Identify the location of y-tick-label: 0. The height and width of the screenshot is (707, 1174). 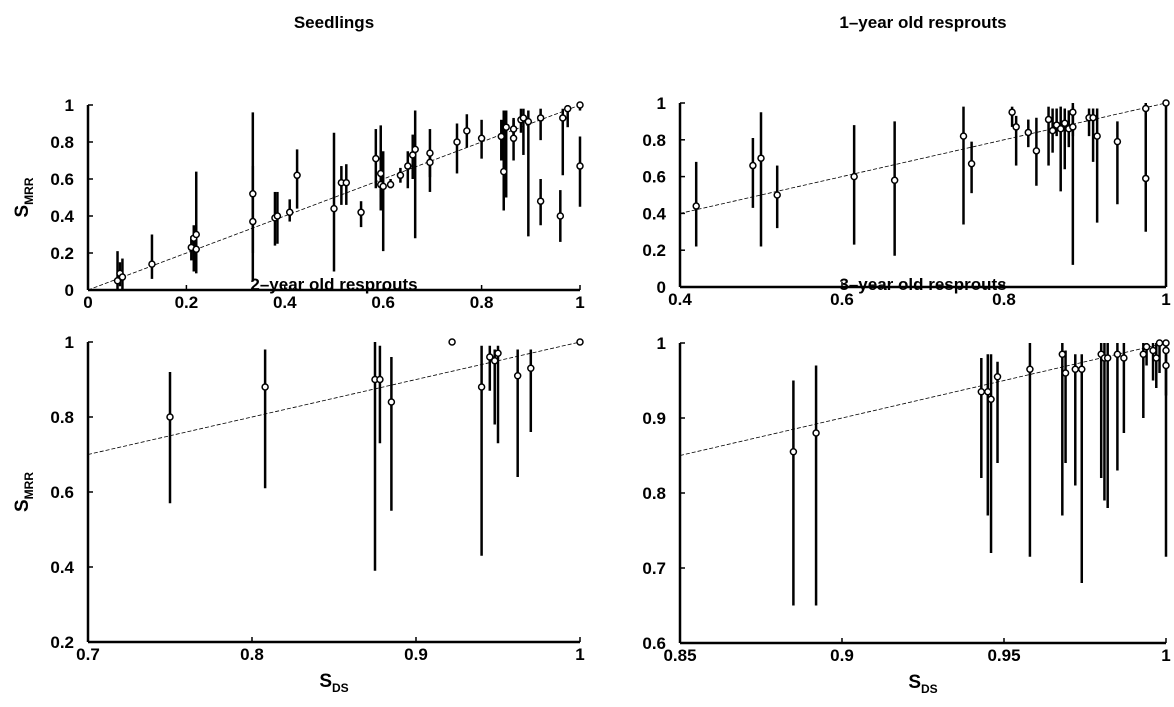
(69, 290).